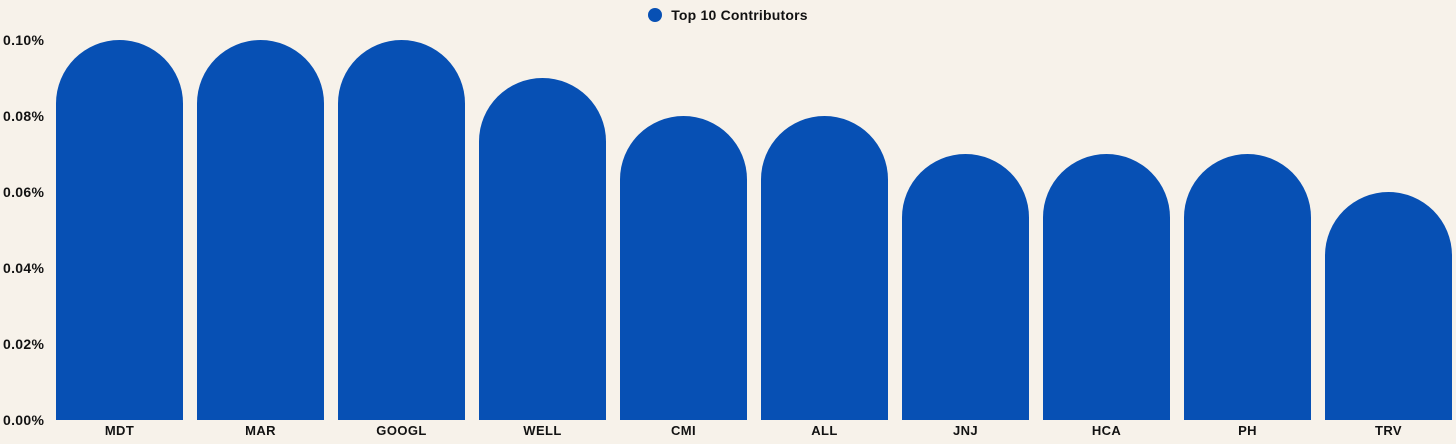 This screenshot has width=1456, height=444. What do you see at coordinates (260, 430) in the screenshot?
I see `x-axis-tick-label: MAR` at bounding box center [260, 430].